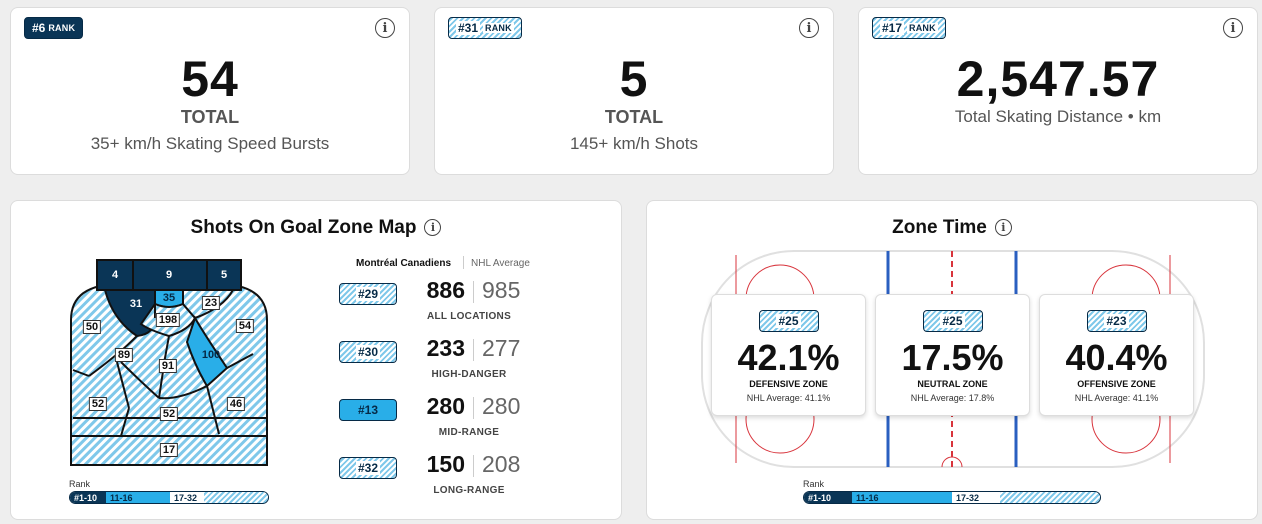 Image resolution: width=1262 pixels, height=524 pixels. What do you see at coordinates (1116, 321) in the screenshot?
I see `rank-badge: #23` at bounding box center [1116, 321].